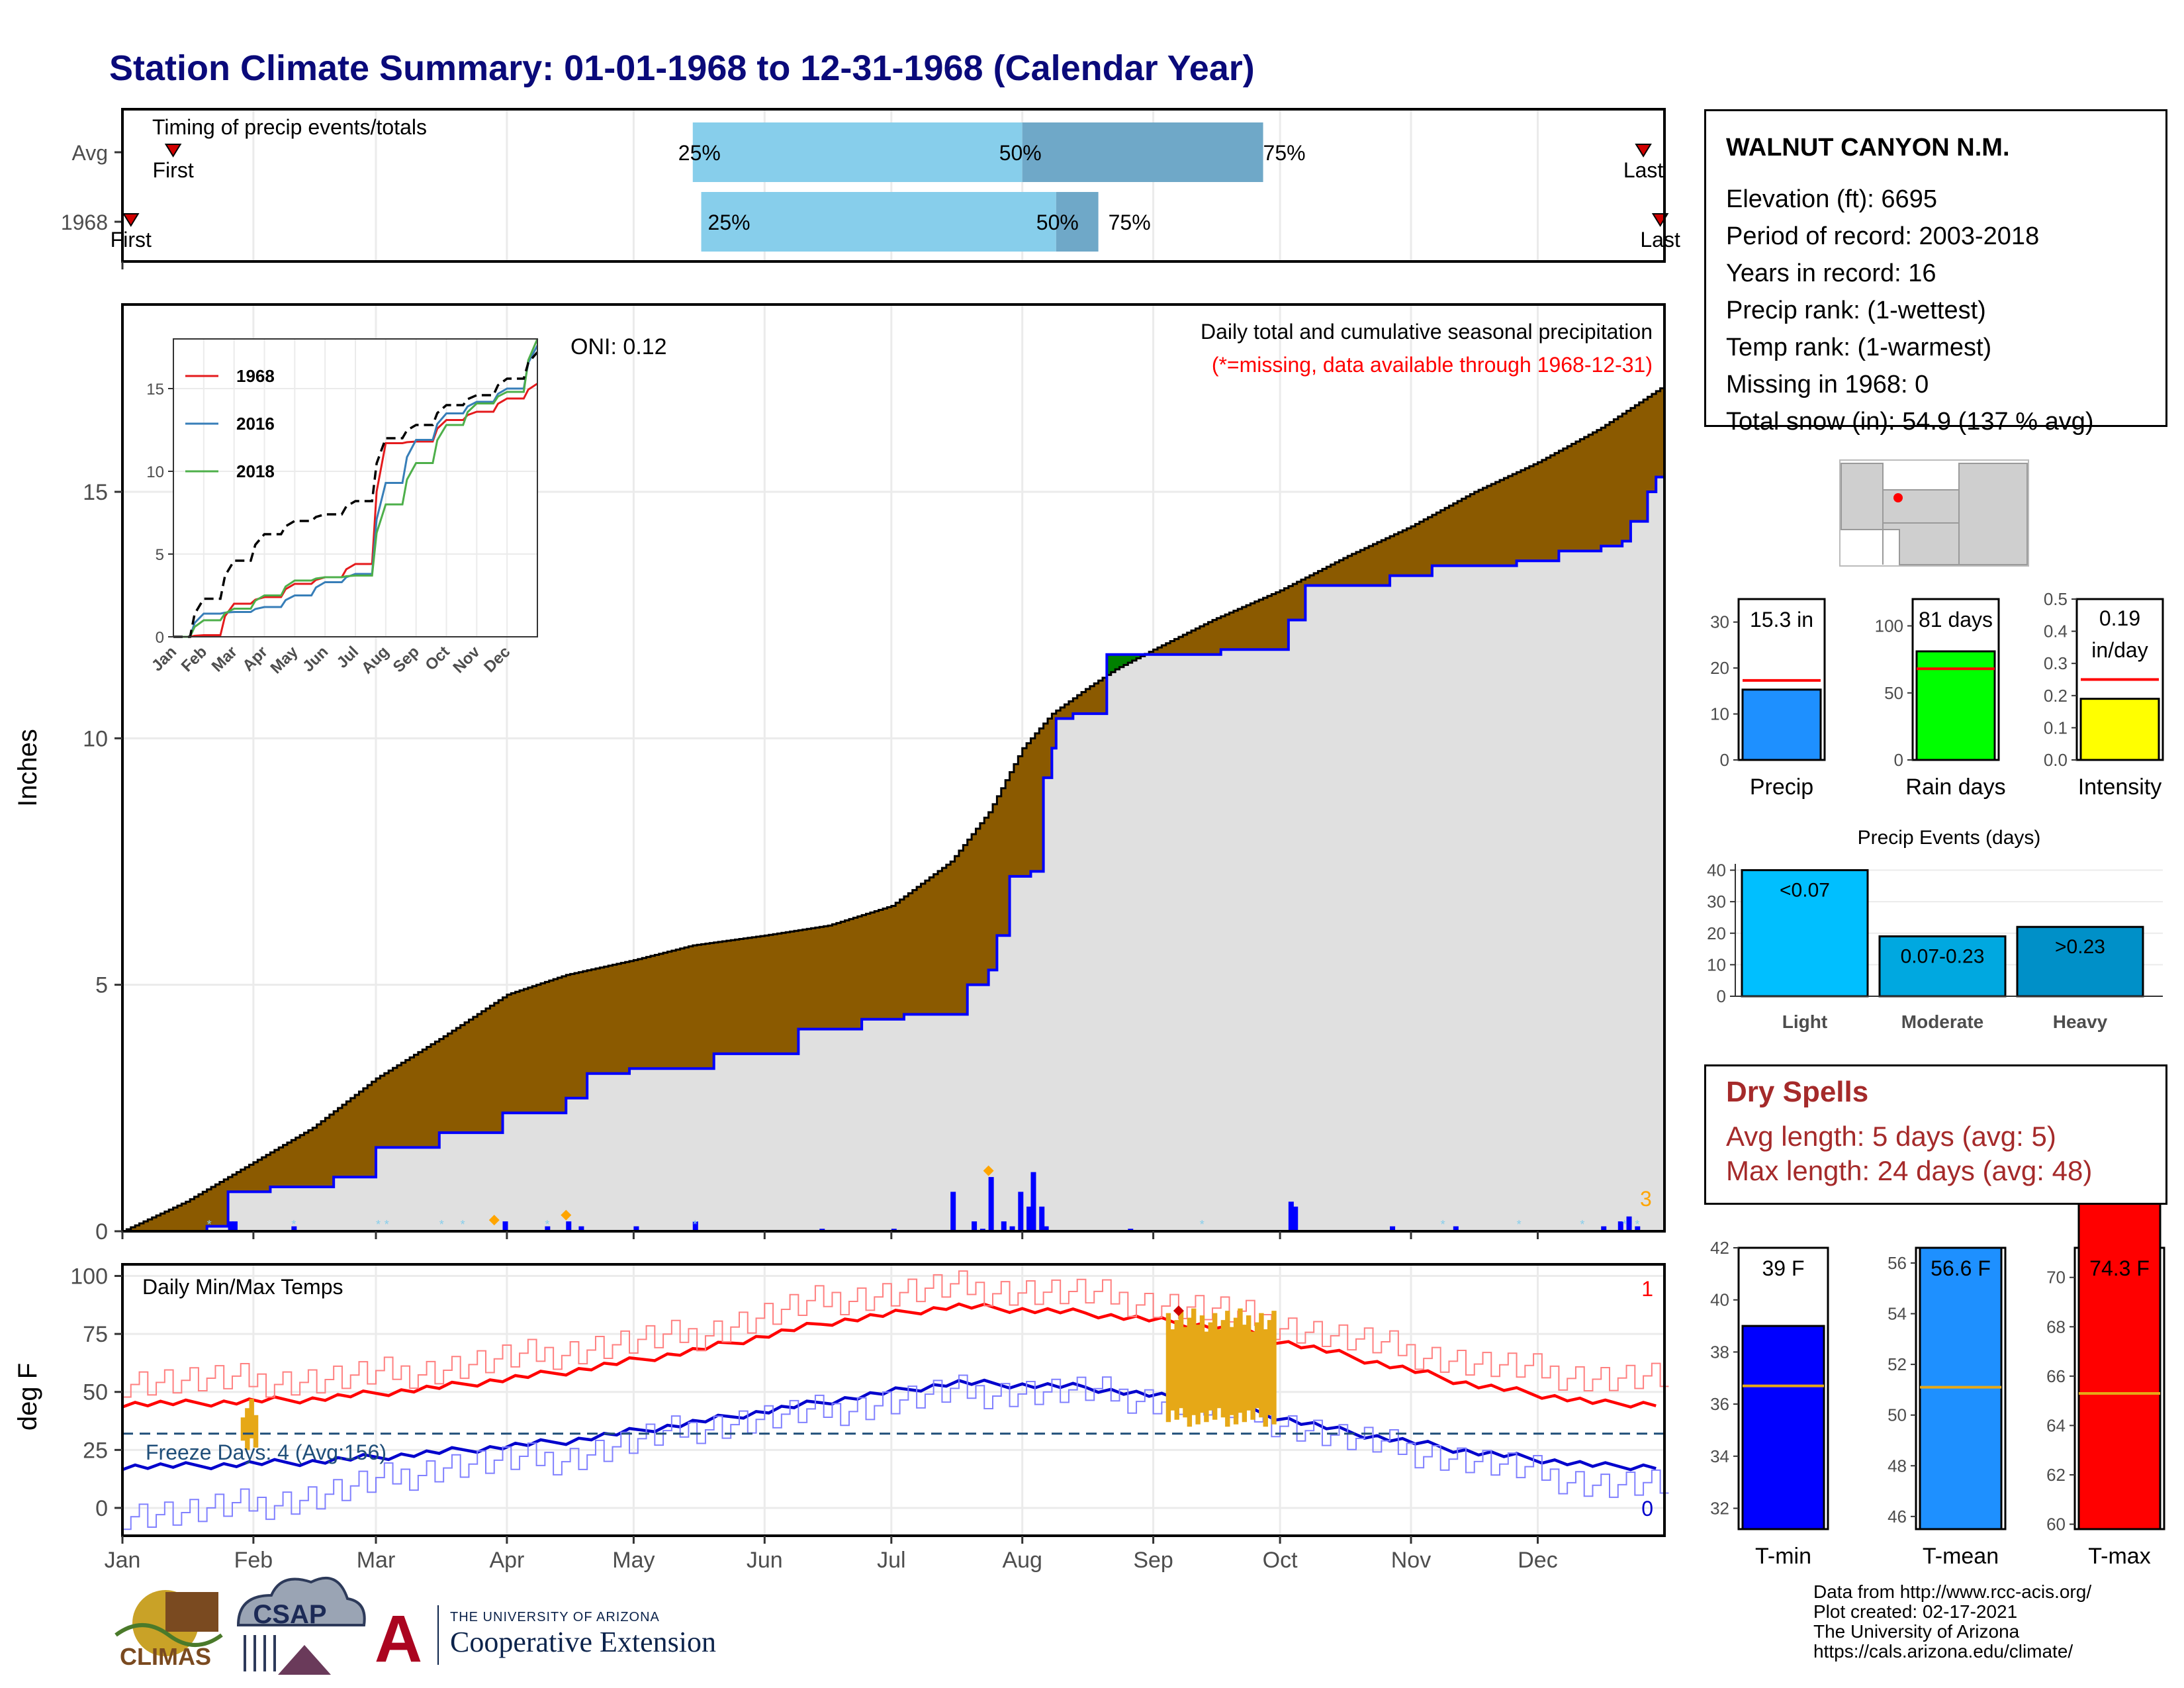  Describe the element at coordinates (1909, 1170) in the screenshot. I see `dry-spells-max: Max length: 24 days (avg: 48)` at that location.